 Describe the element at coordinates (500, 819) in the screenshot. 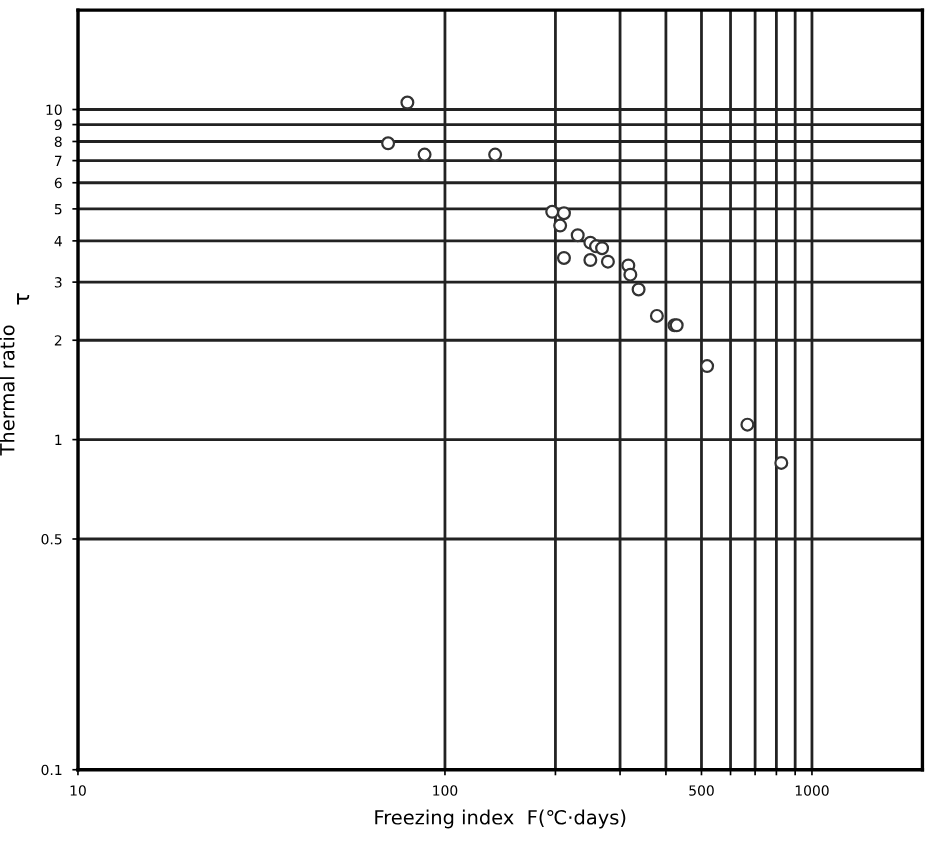

I see `x-axis-title: Freezing index F(℃·days)` at that location.